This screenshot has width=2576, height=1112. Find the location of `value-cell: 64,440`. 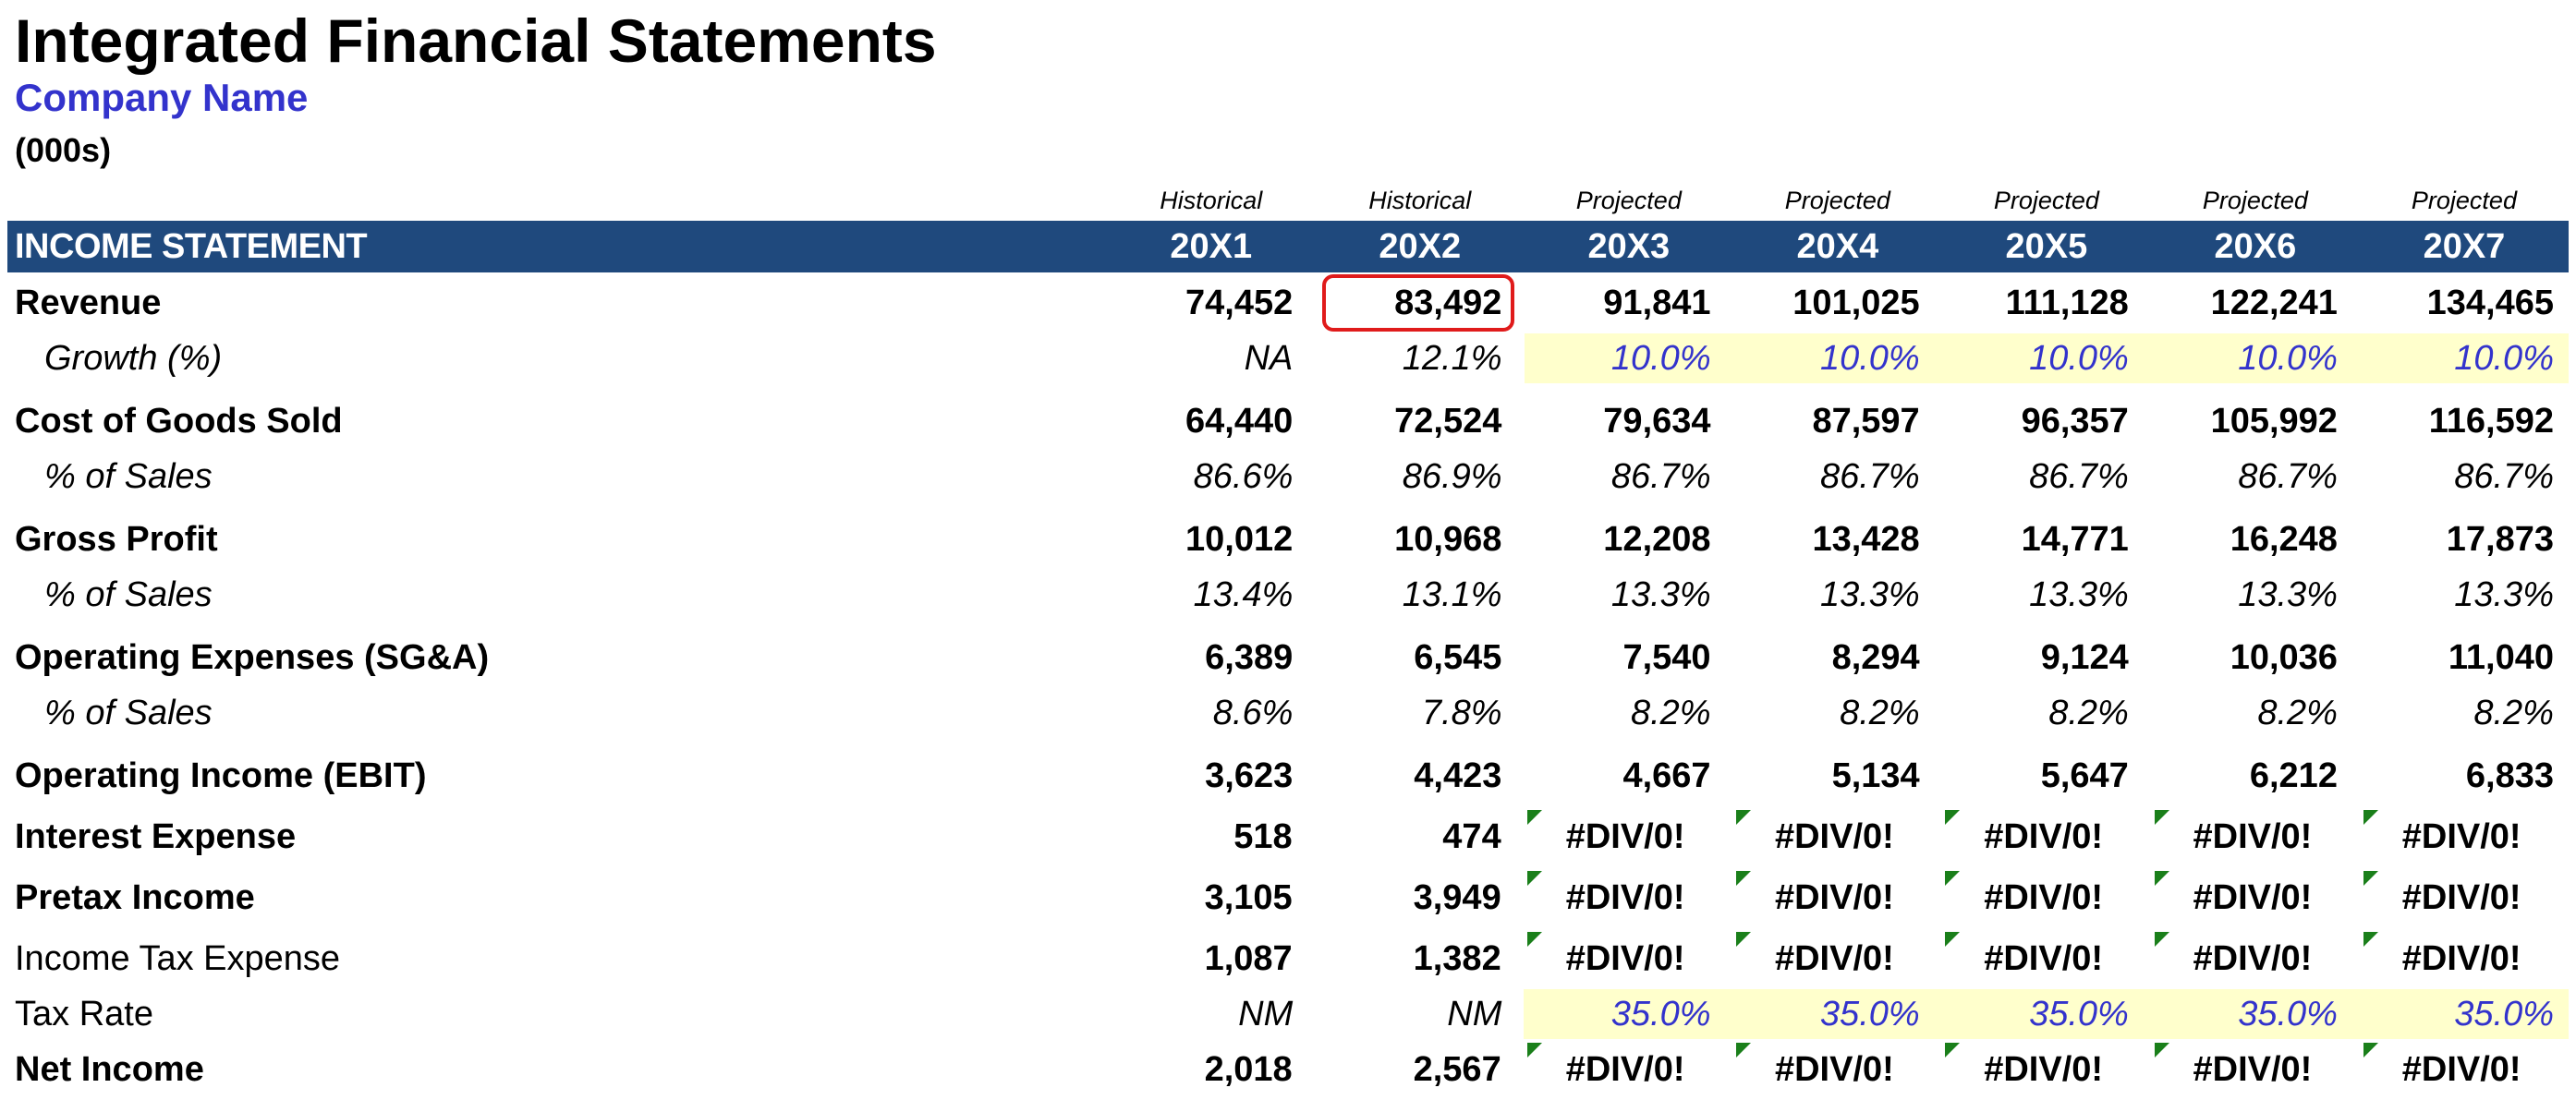

value-cell: 64,440 is located at coordinates (1239, 421).